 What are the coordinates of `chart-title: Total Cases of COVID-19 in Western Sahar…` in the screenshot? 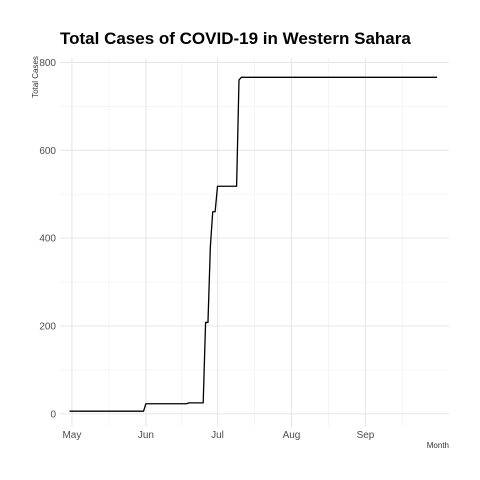 It's located at (235, 38).